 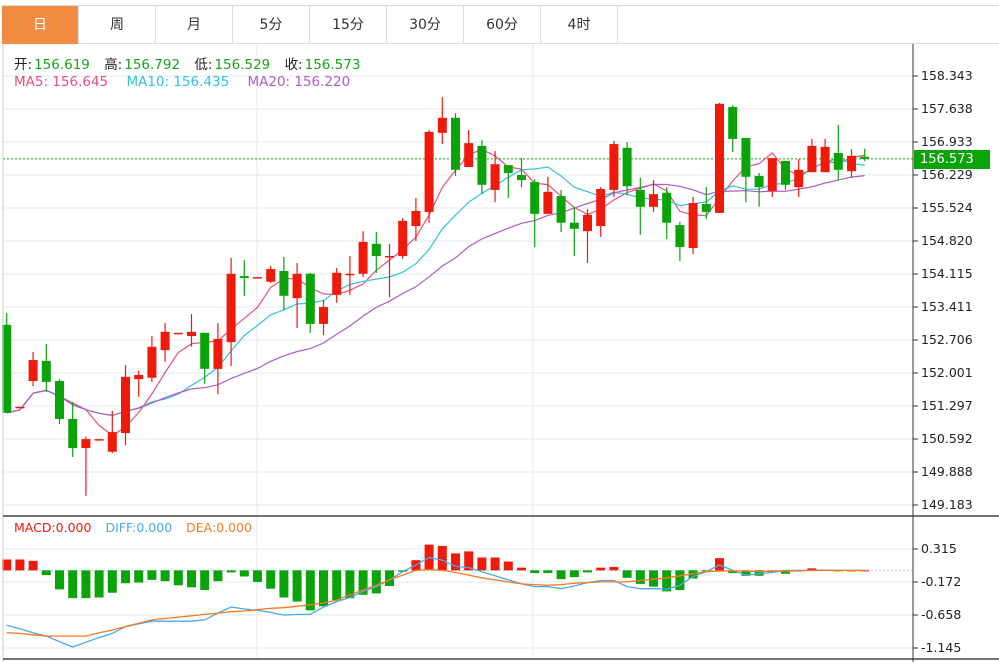 What do you see at coordinates (40, 25) in the screenshot?
I see `tab-day: 日` at bounding box center [40, 25].